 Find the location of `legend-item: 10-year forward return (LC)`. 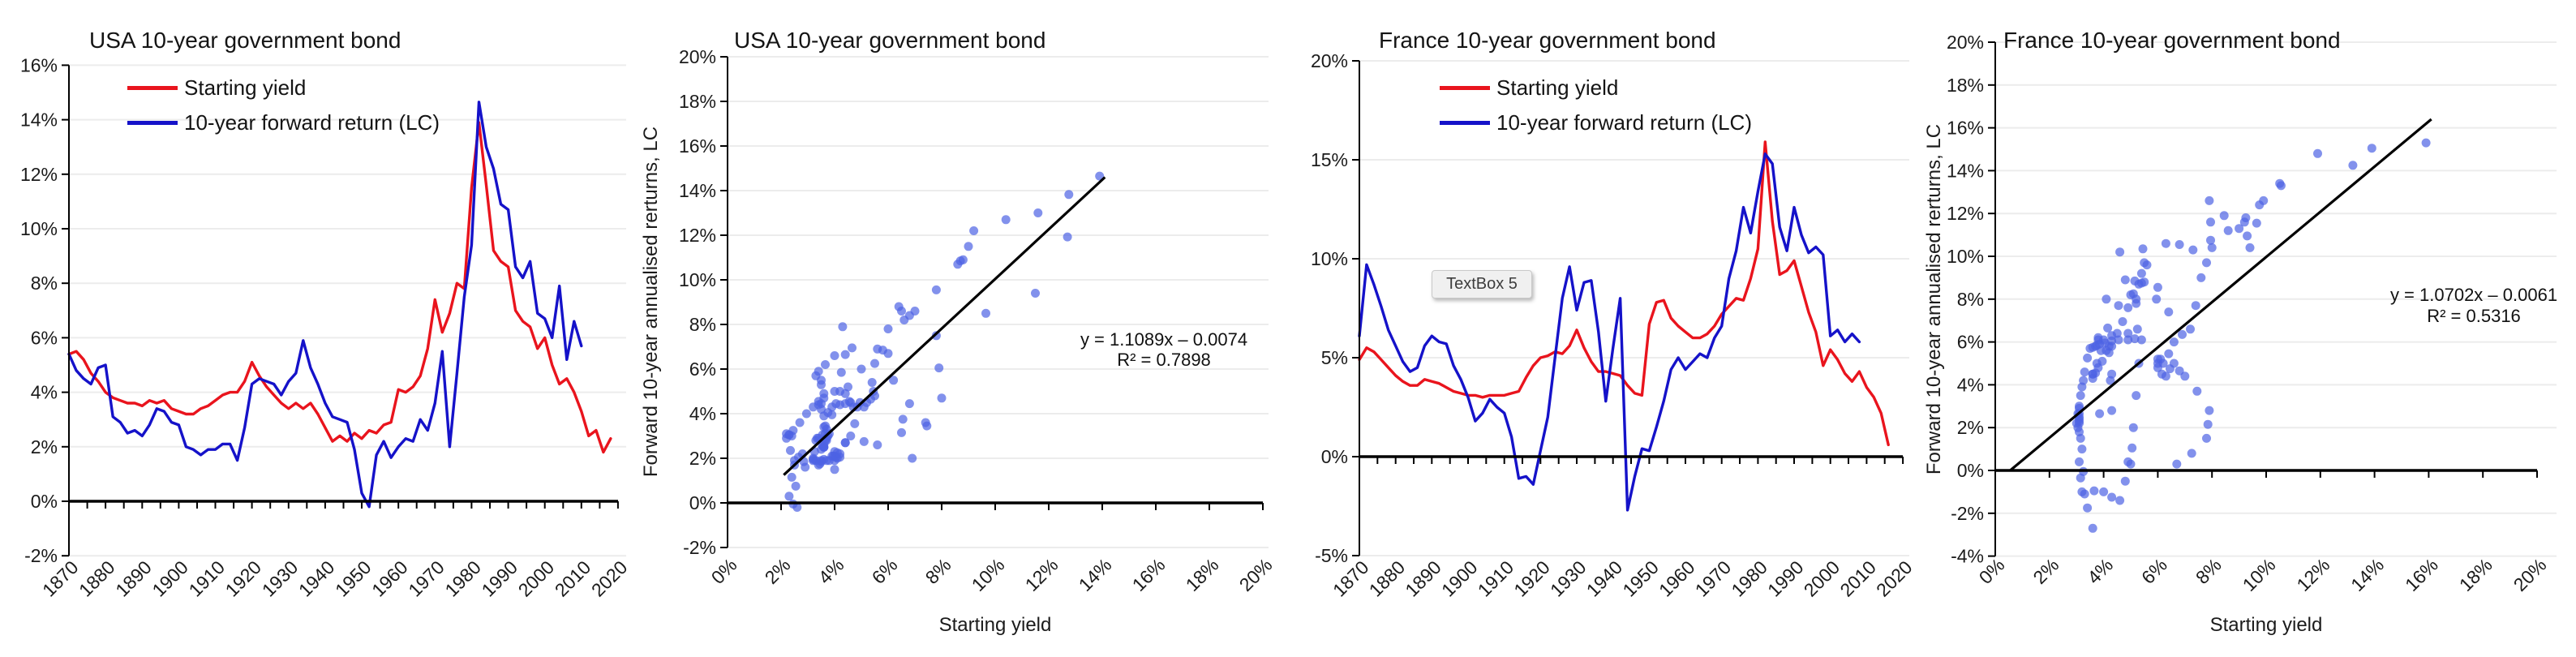

legend-item: 10-year forward return (LC) is located at coordinates (283, 122).